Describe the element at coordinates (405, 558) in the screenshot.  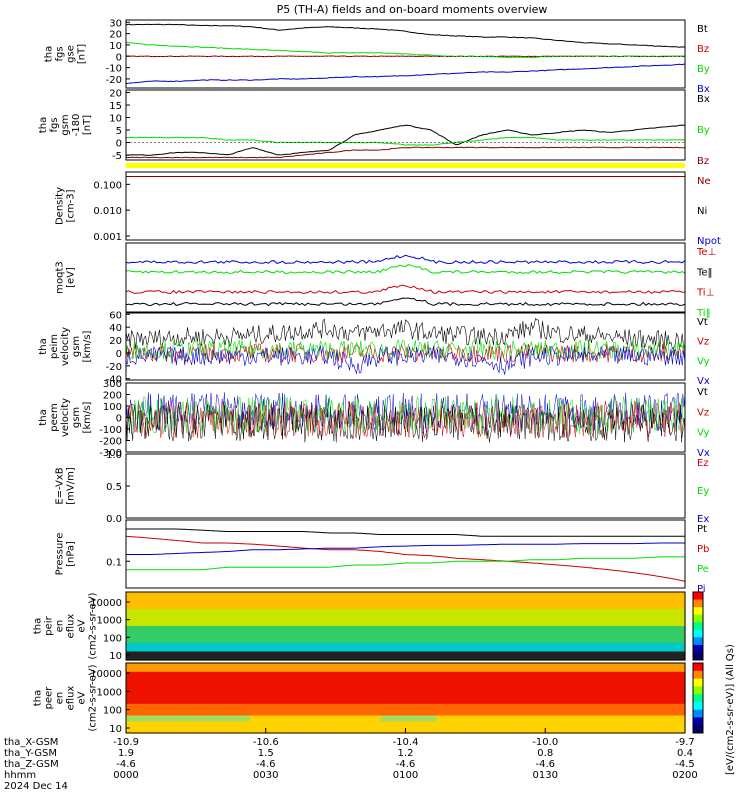
I see `series-line-Pb` at that location.